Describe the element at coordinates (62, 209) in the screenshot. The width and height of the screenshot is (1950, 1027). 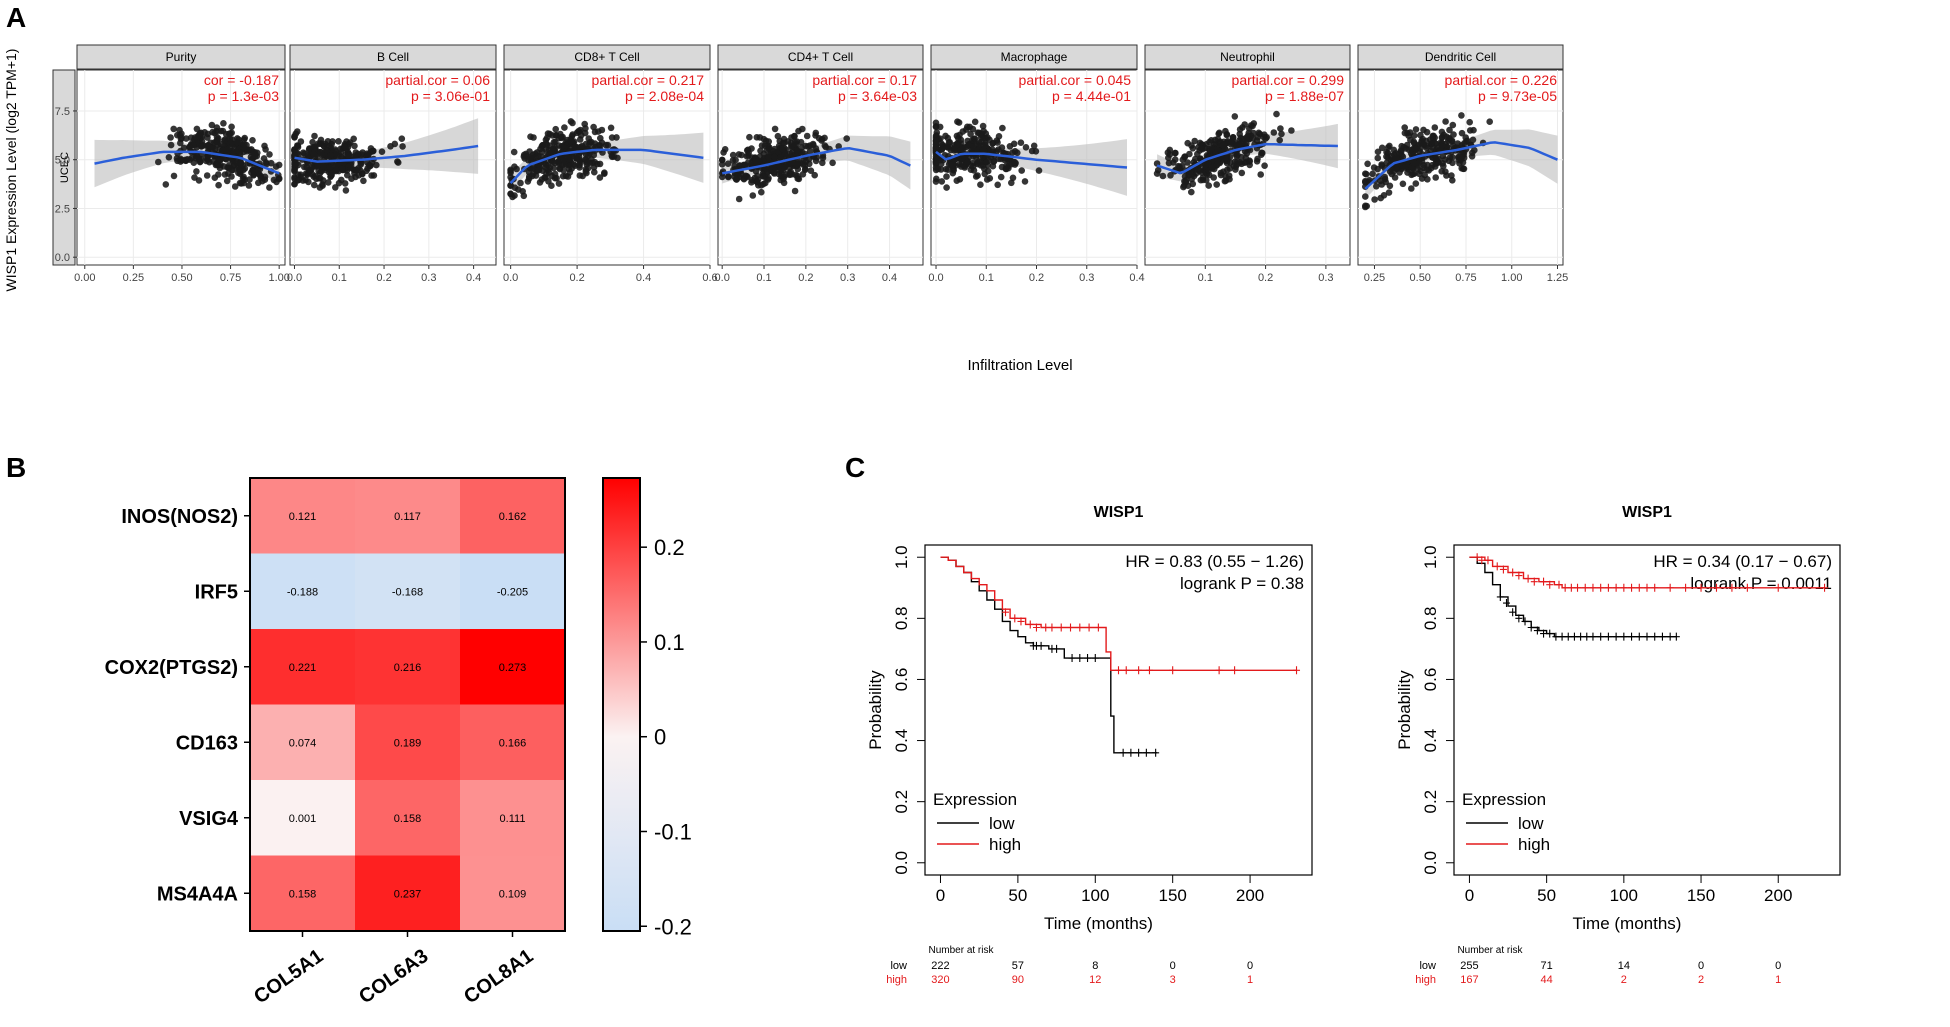
I see `y-tick-label: 2.5` at that location.